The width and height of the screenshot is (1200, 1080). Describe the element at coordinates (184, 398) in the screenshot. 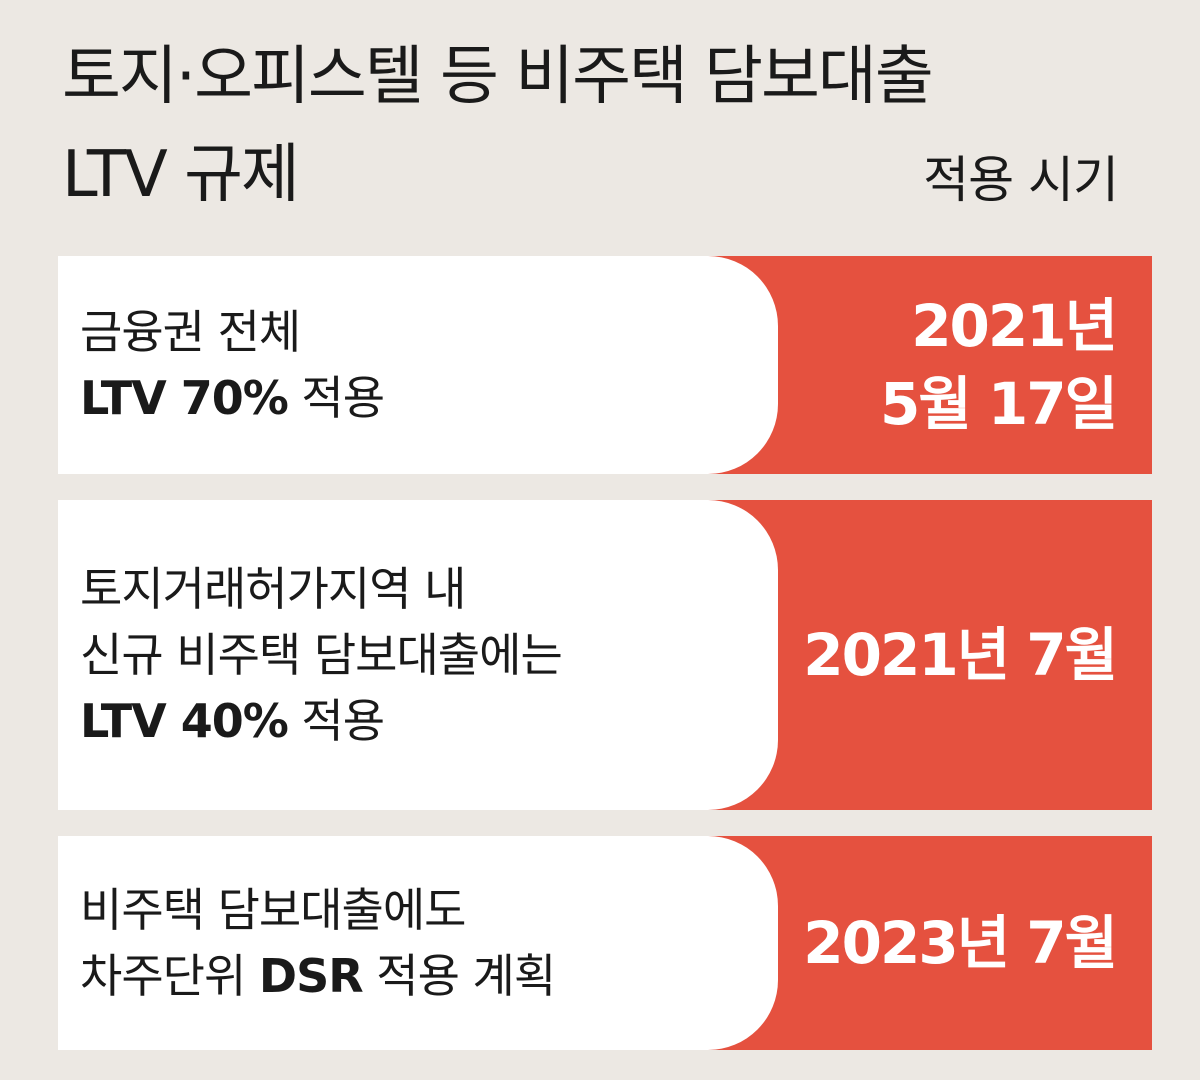

I see `row-1-ltv-value: LTV 70%` at that location.